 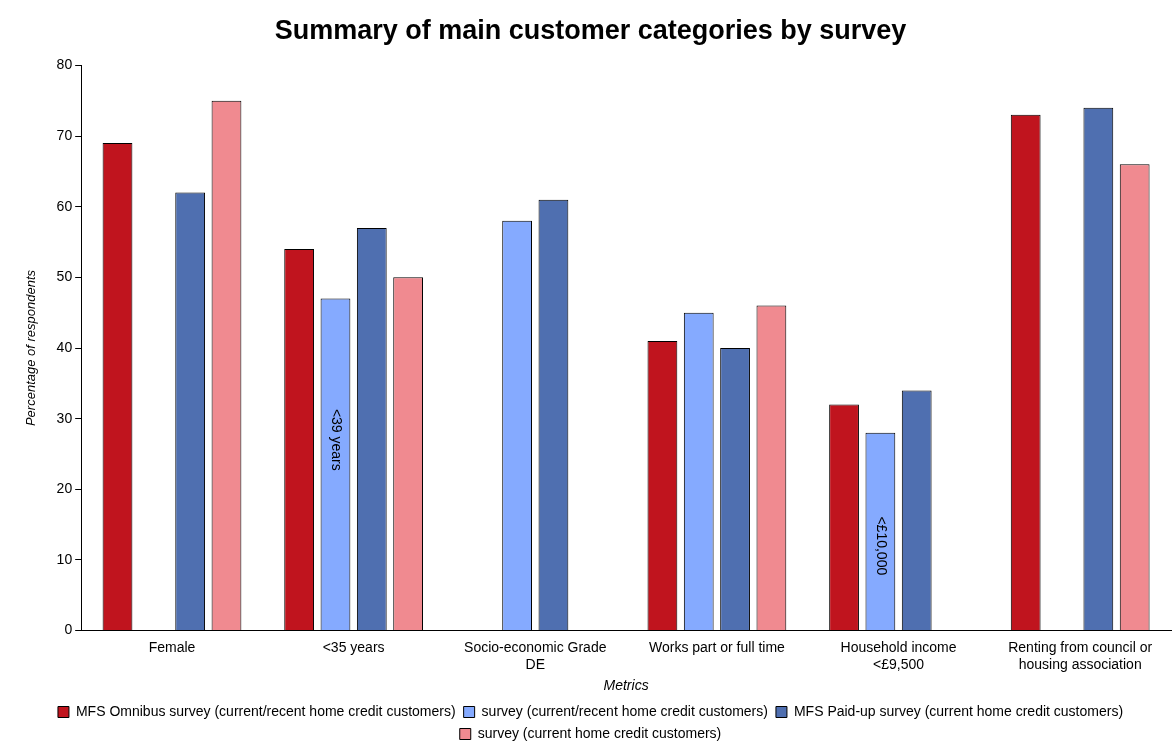 What do you see at coordinates (1080, 655) in the screenshot?
I see `x-tick-label: Renting from council or housing association` at bounding box center [1080, 655].